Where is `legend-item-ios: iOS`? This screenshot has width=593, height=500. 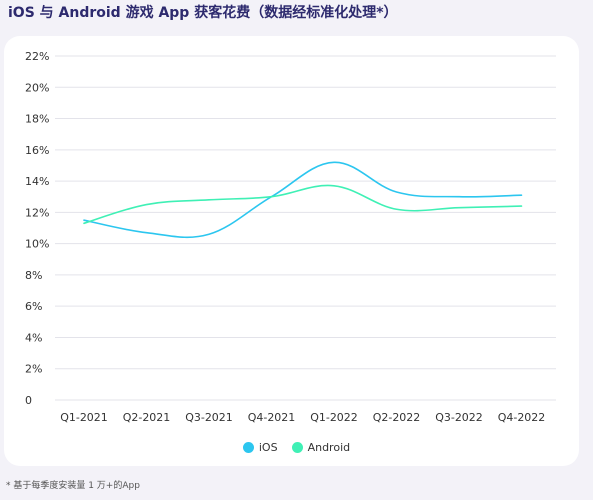
legend-item-ios: iOS is located at coordinates (260, 447).